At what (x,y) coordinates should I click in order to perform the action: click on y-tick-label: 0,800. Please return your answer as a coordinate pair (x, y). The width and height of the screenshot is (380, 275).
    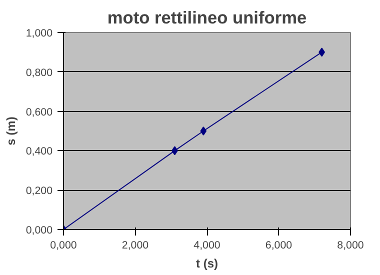
    Looking at the image, I should click on (39, 72).